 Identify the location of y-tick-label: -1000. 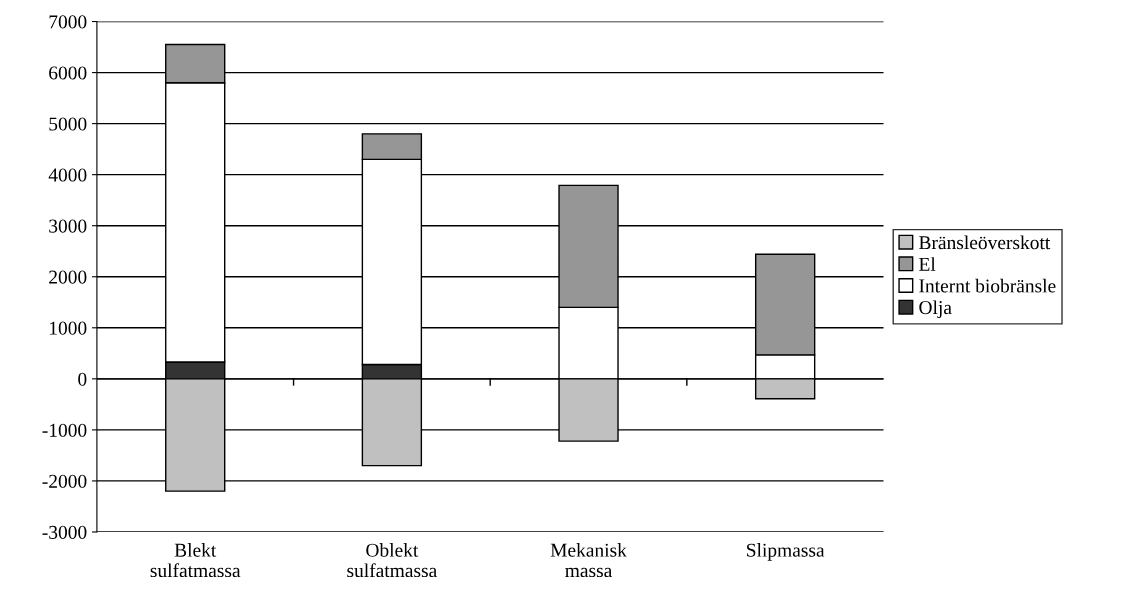
(64, 430).